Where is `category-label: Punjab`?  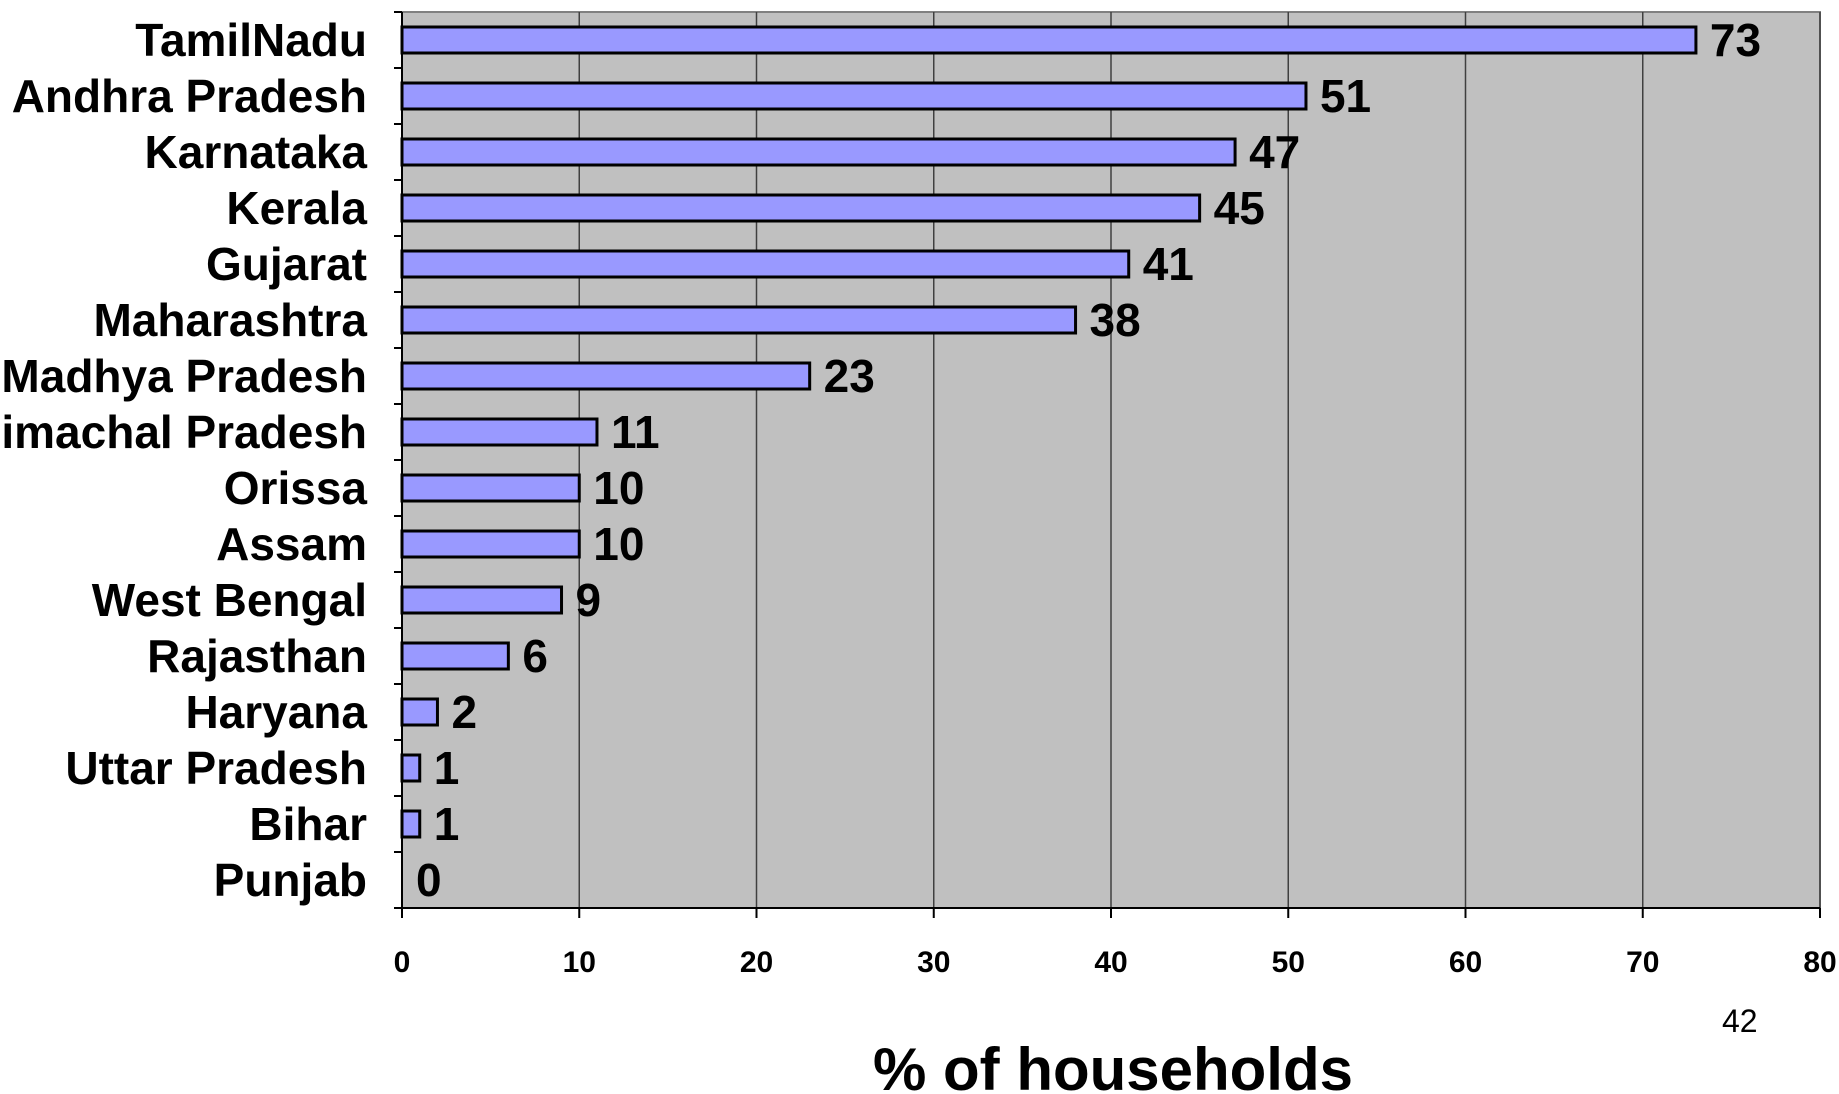 category-label: Punjab is located at coordinates (290, 880).